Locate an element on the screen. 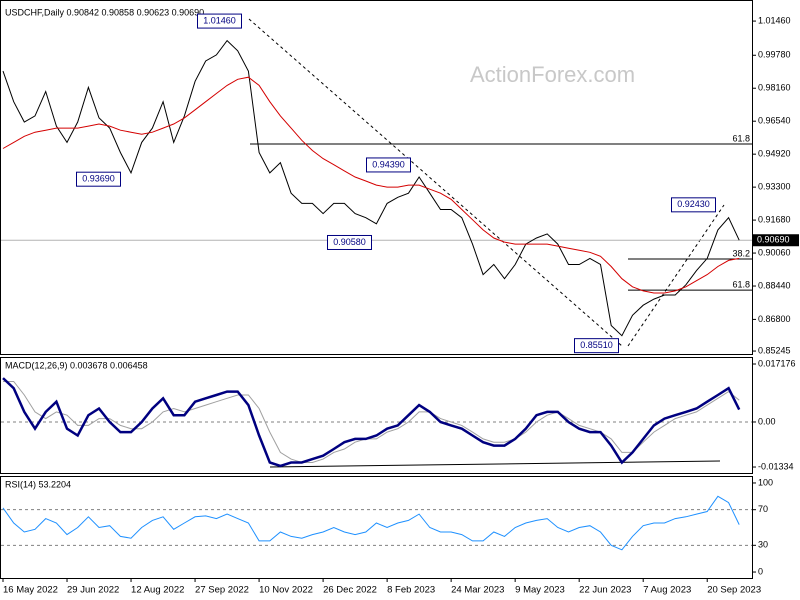 The width and height of the screenshot is (800, 600). y-tick-label: 0 is located at coordinates (760, 571).